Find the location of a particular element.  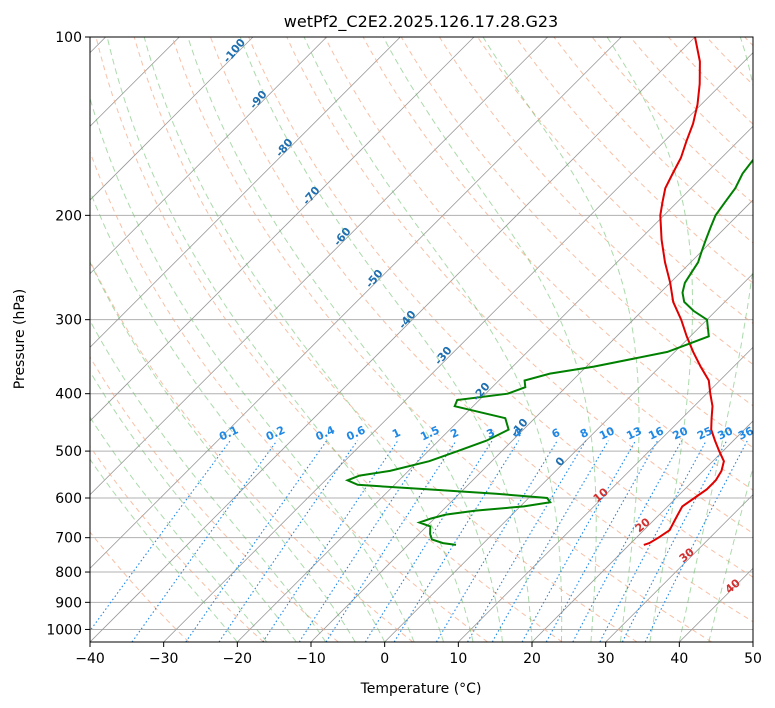

y-axis-label: Pressure (hPa) is located at coordinates (20, 339).